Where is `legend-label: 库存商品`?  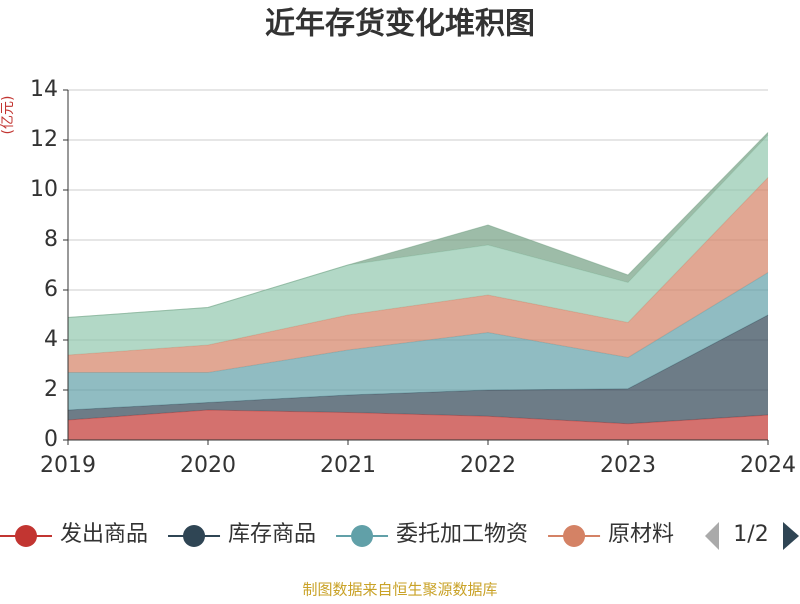 legend-label: 库存商品 is located at coordinates (272, 534).